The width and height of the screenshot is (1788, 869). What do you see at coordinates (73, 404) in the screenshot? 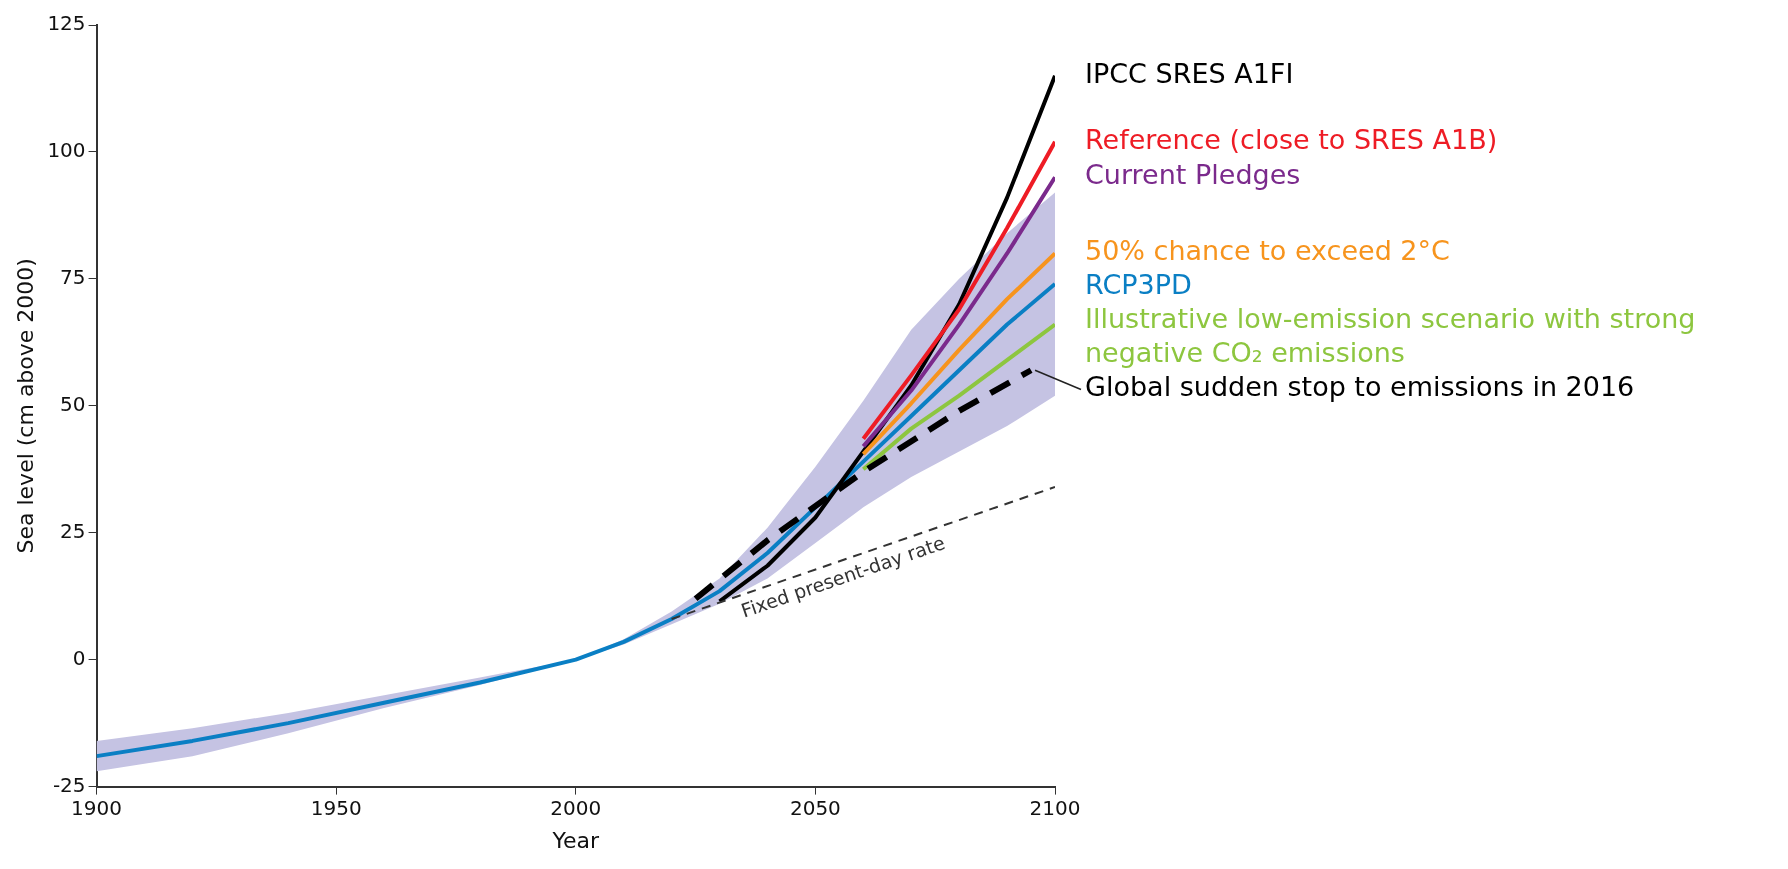
I see `y-tick-label: 50` at bounding box center [73, 404].